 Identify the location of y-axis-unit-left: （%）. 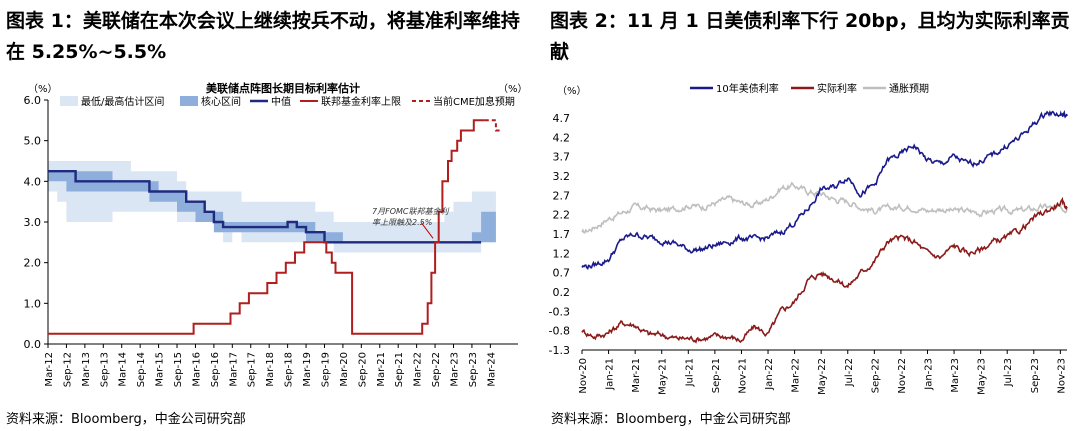
(43, 89).